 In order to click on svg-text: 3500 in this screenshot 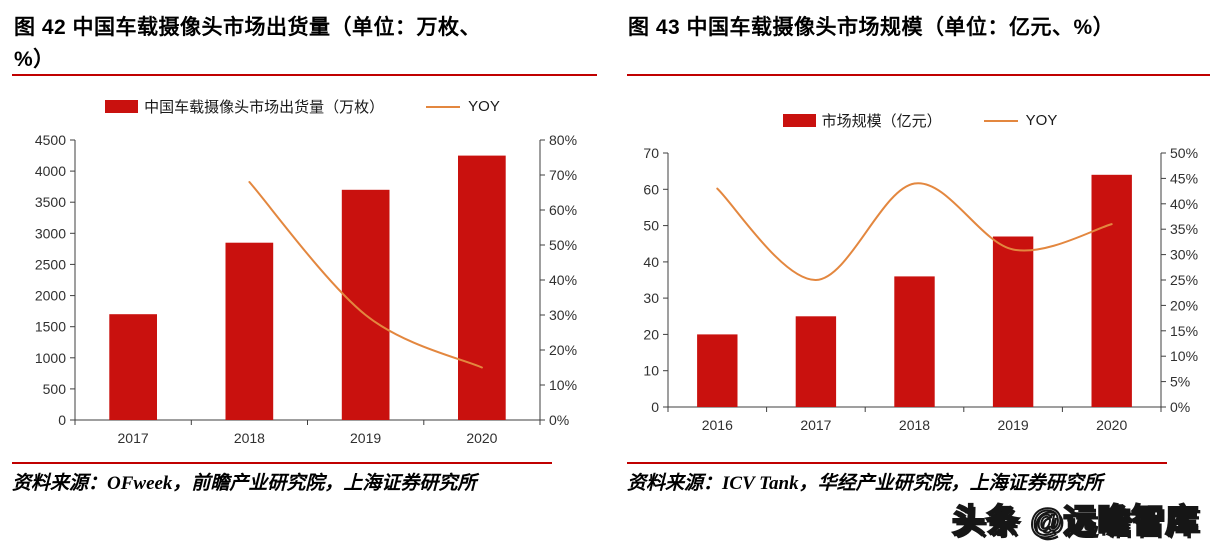, I will do `click(50, 202)`.